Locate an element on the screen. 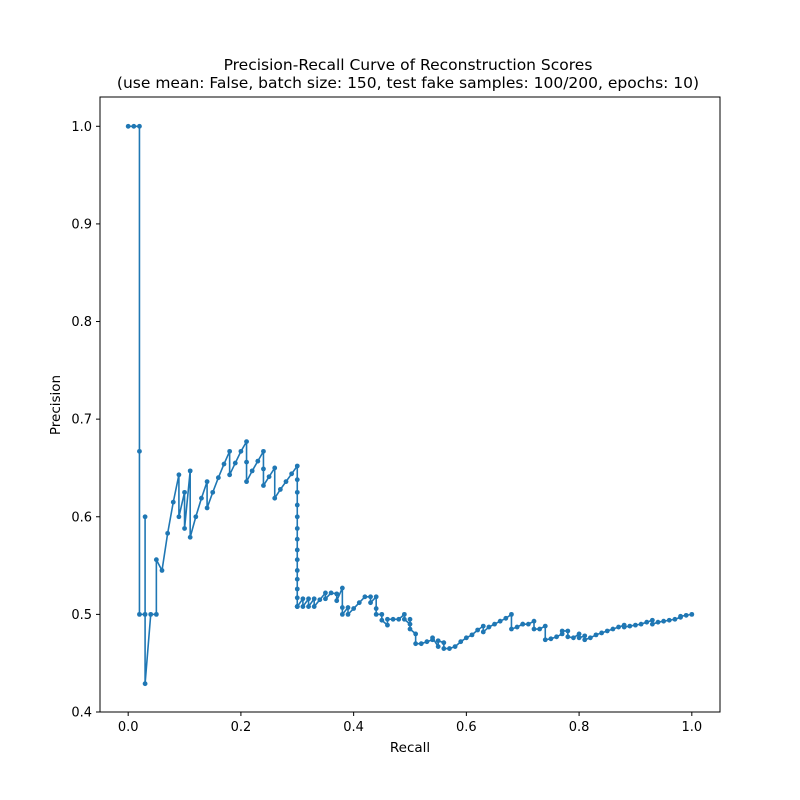  y-axis-ticks: 0.4 0.5 0.6 0.7 0.8 0.9 1.0 is located at coordinates (85, 420).